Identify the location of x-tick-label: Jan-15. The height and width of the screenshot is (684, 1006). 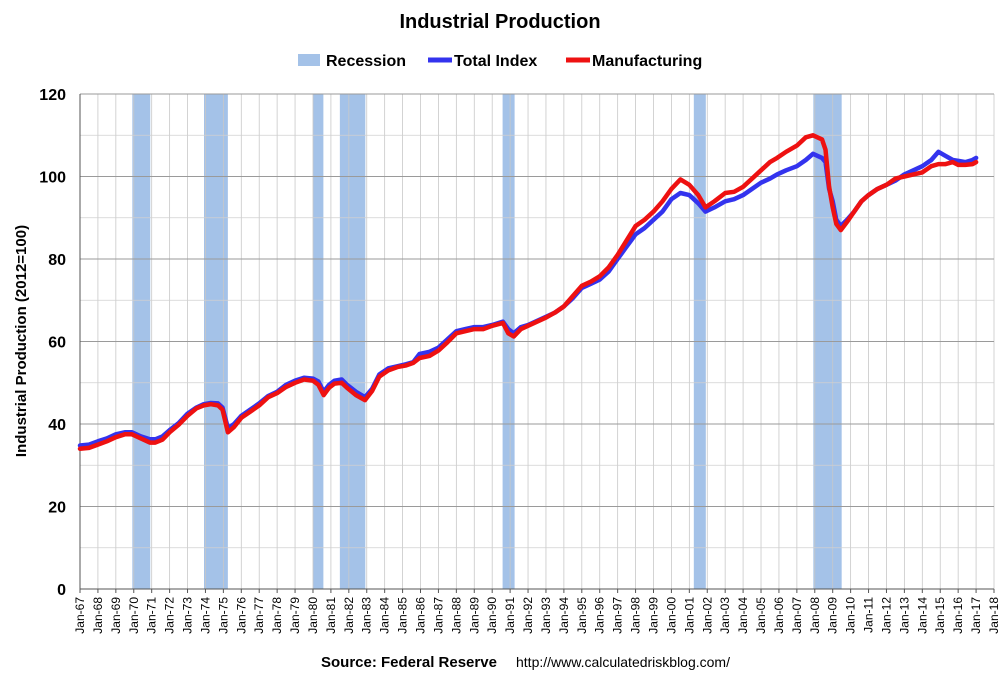
(940, 615).